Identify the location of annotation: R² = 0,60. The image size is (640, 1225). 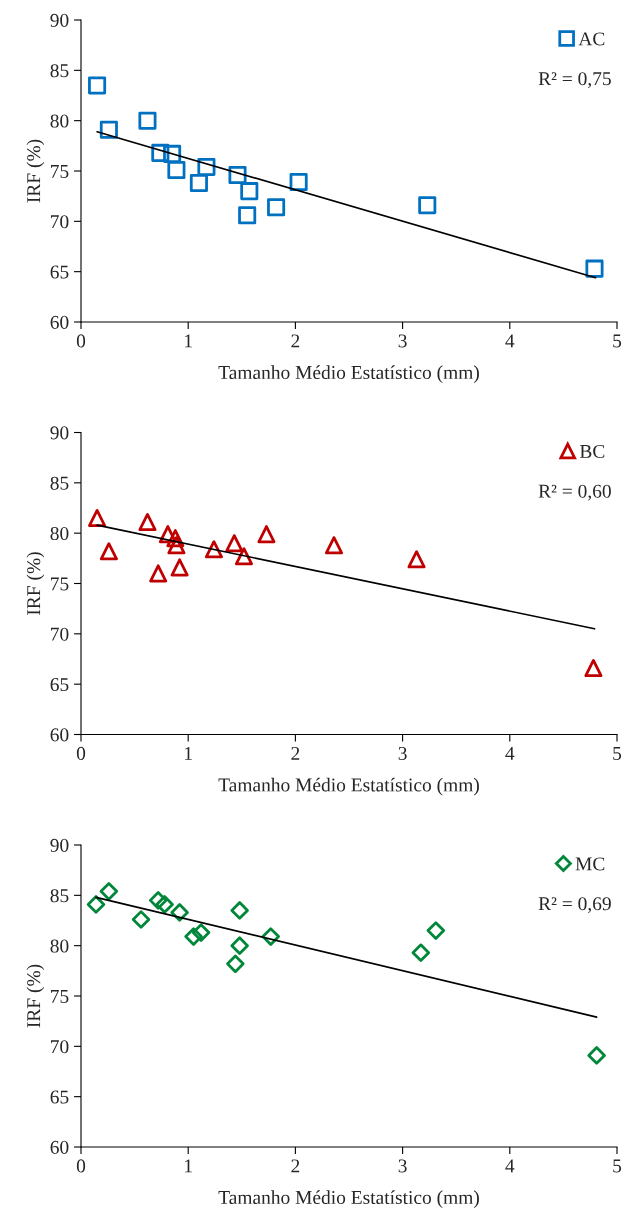
(574, 492).